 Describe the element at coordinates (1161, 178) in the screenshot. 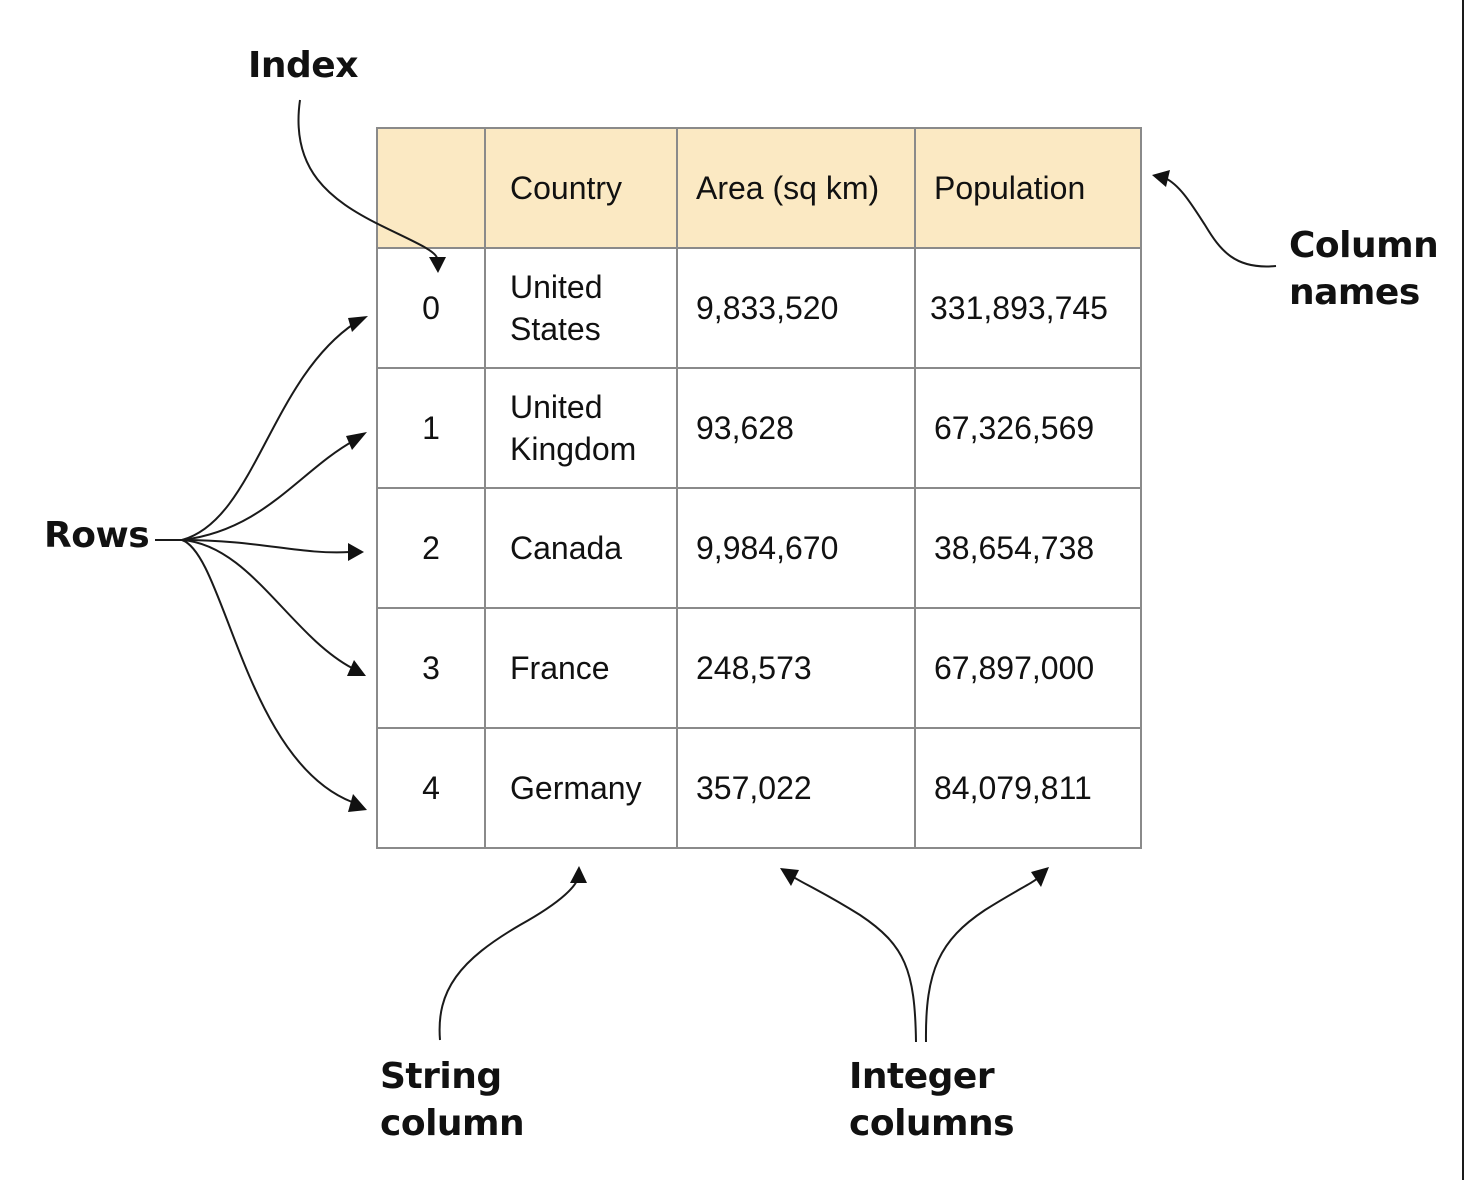

I see `column-names-arrowhead` at that location.